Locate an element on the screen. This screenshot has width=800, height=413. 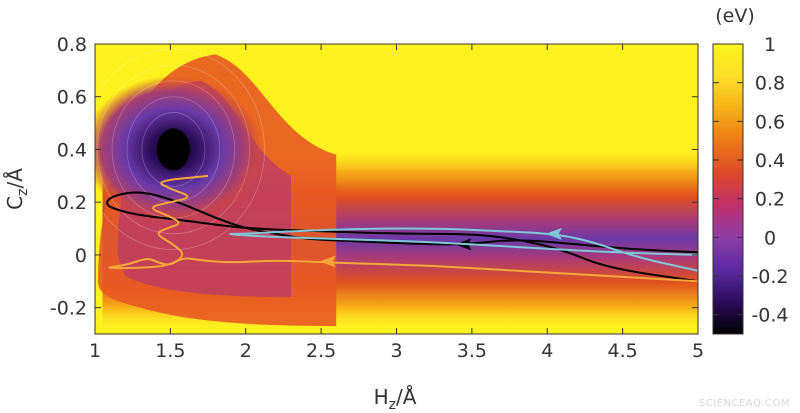
colorbar-tick-label: 1 is located at coordinates (770, 45).